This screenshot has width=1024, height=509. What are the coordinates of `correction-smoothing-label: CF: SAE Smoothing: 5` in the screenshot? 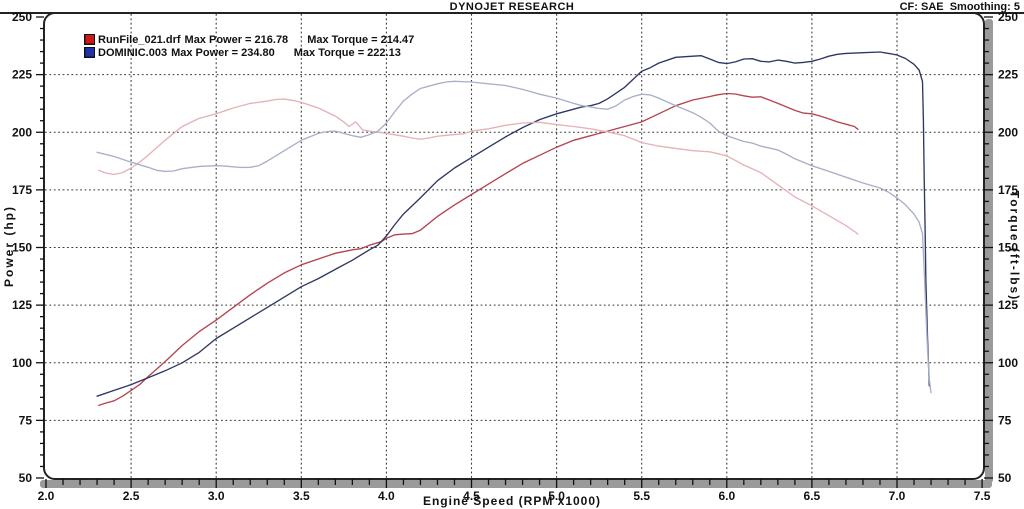 It's located at (959, 7).